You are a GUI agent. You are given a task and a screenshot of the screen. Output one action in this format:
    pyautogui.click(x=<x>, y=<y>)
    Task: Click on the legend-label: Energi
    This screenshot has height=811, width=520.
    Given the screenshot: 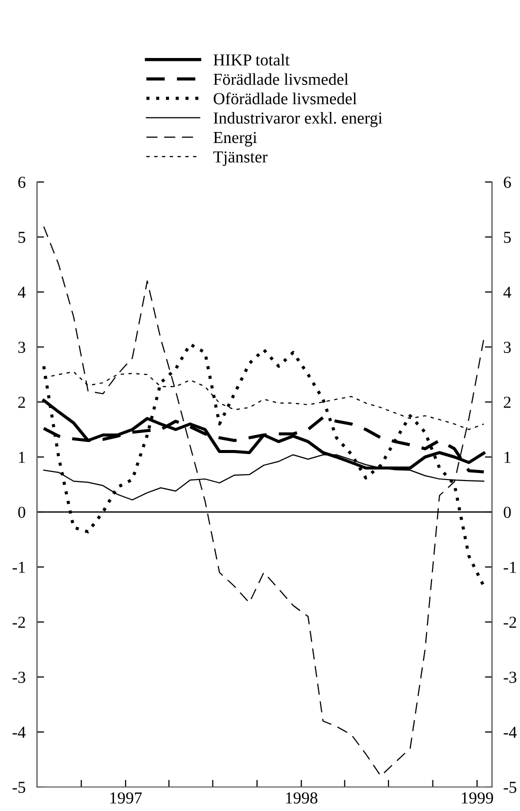 What is the action you would take?
    pyautogui.click(x=235, y=139)
    